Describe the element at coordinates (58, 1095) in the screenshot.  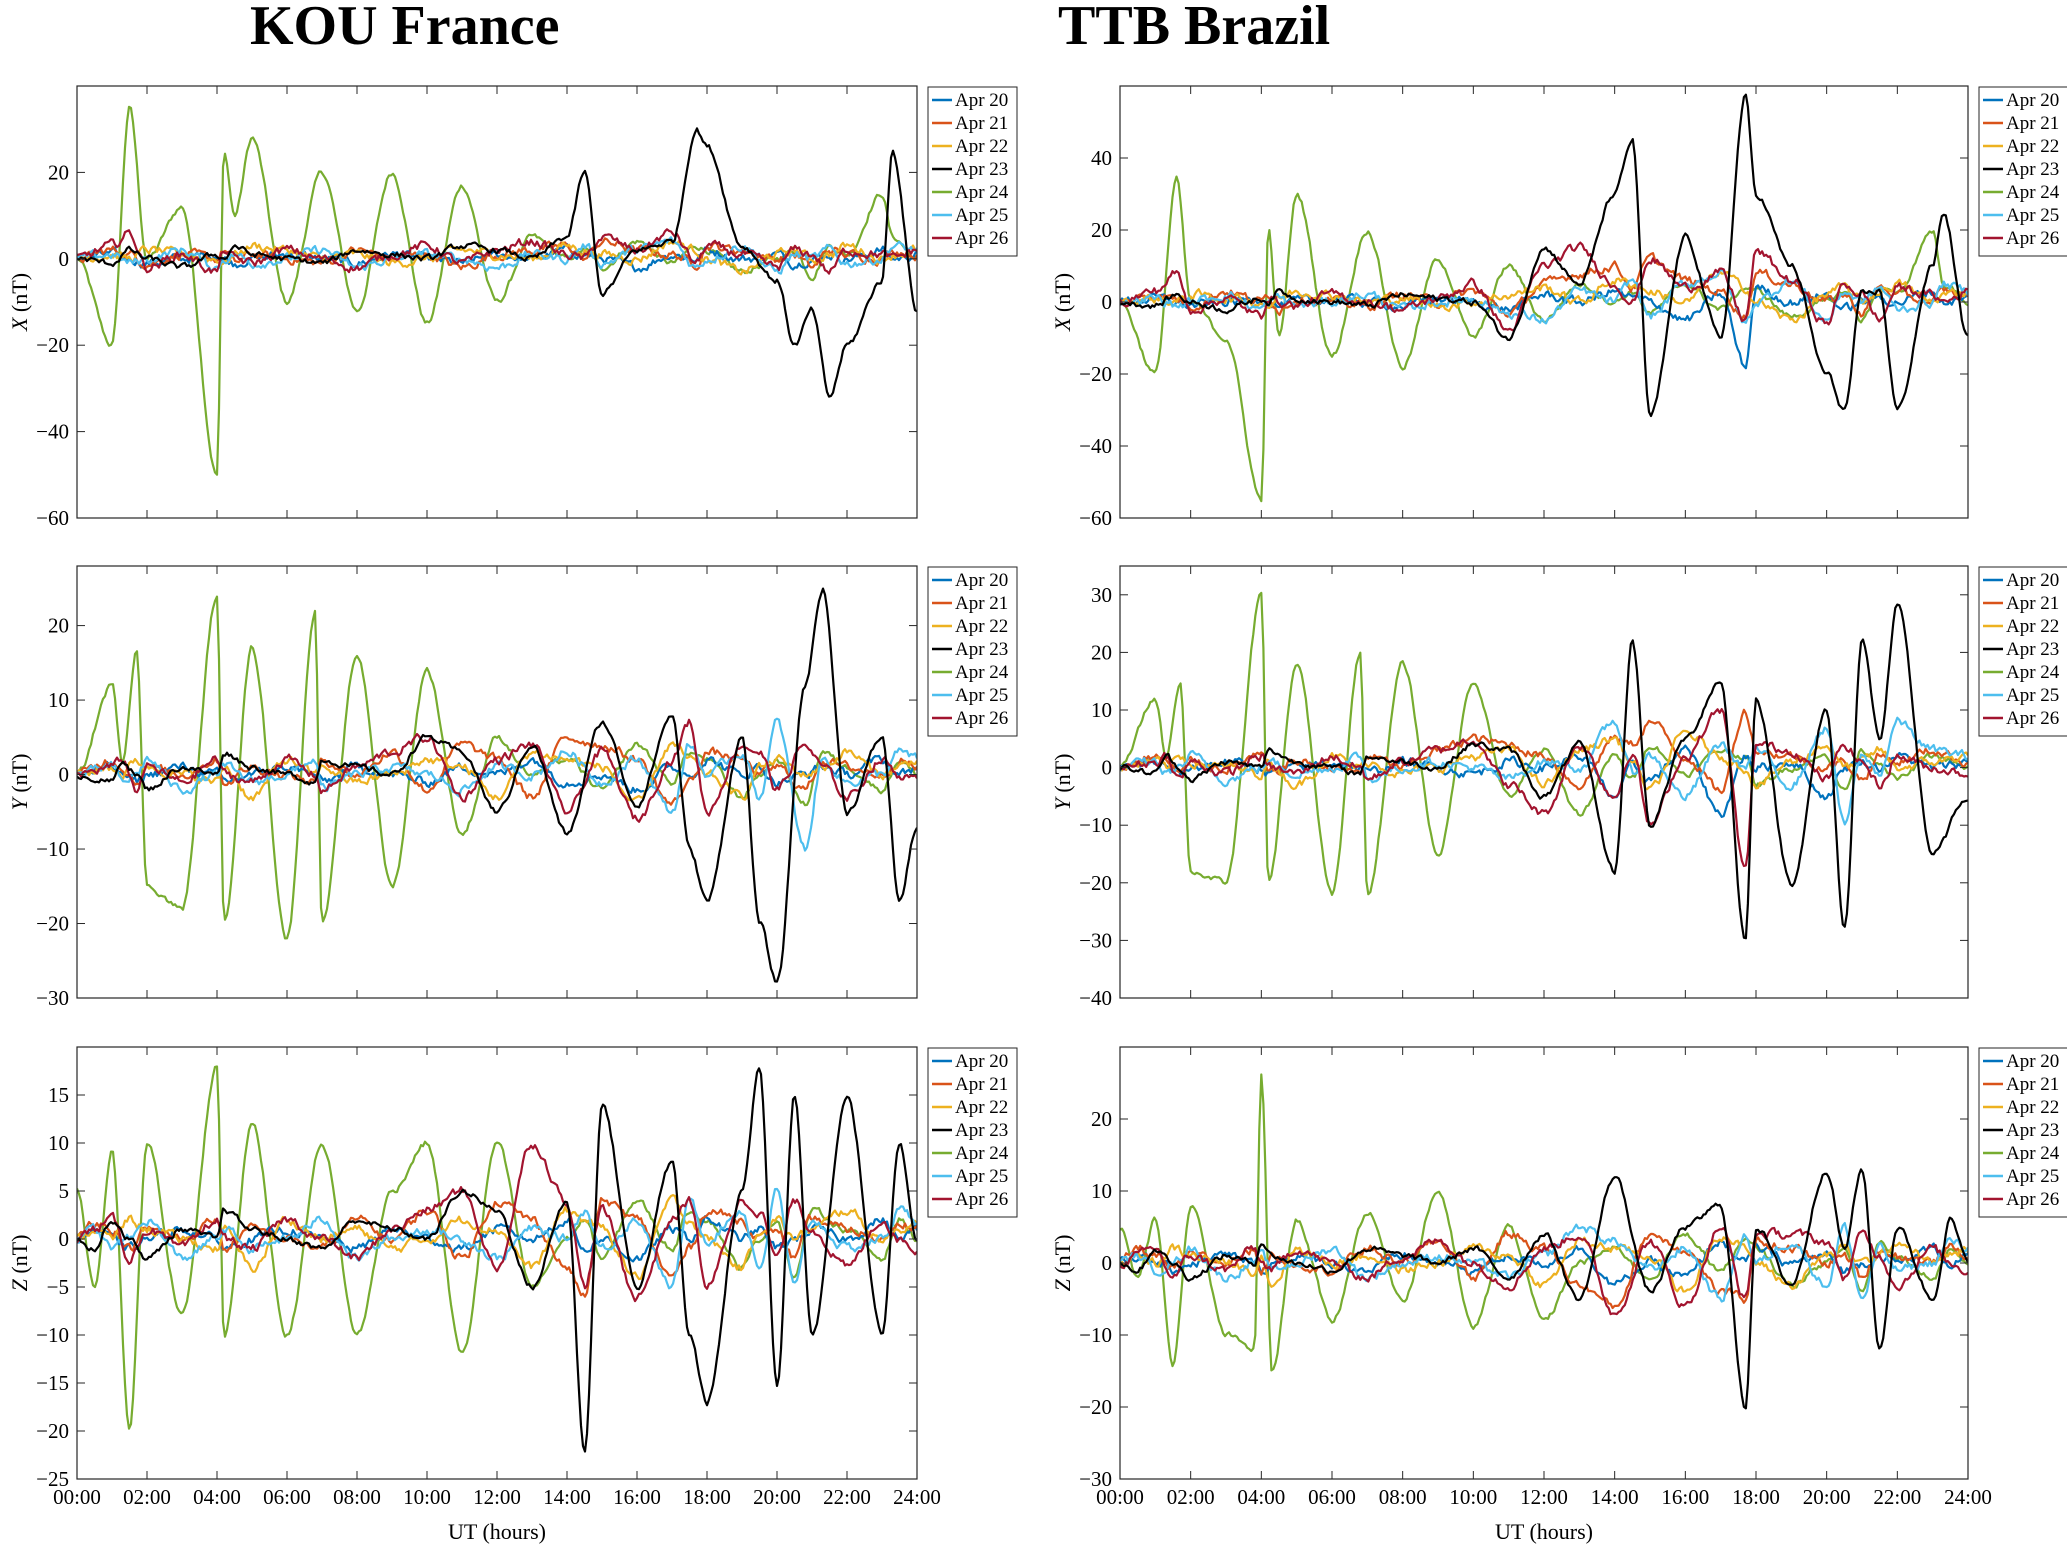
I see `y-tick-label: 15` at that location.